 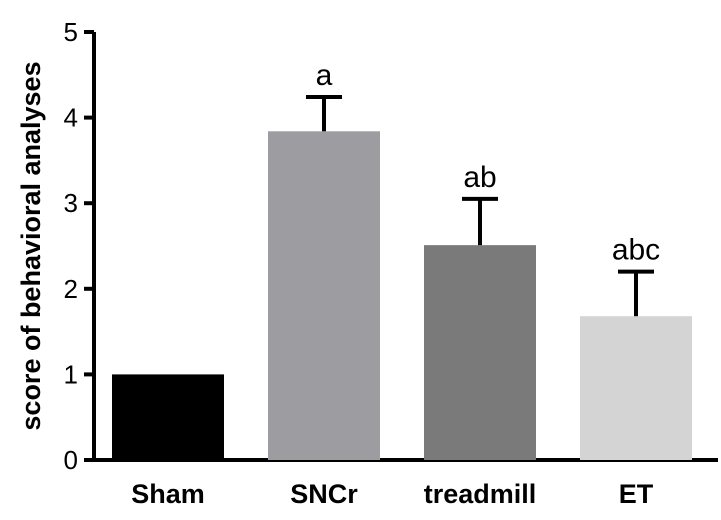 I want to click on significance-label: a, so click(x=324, y=75).